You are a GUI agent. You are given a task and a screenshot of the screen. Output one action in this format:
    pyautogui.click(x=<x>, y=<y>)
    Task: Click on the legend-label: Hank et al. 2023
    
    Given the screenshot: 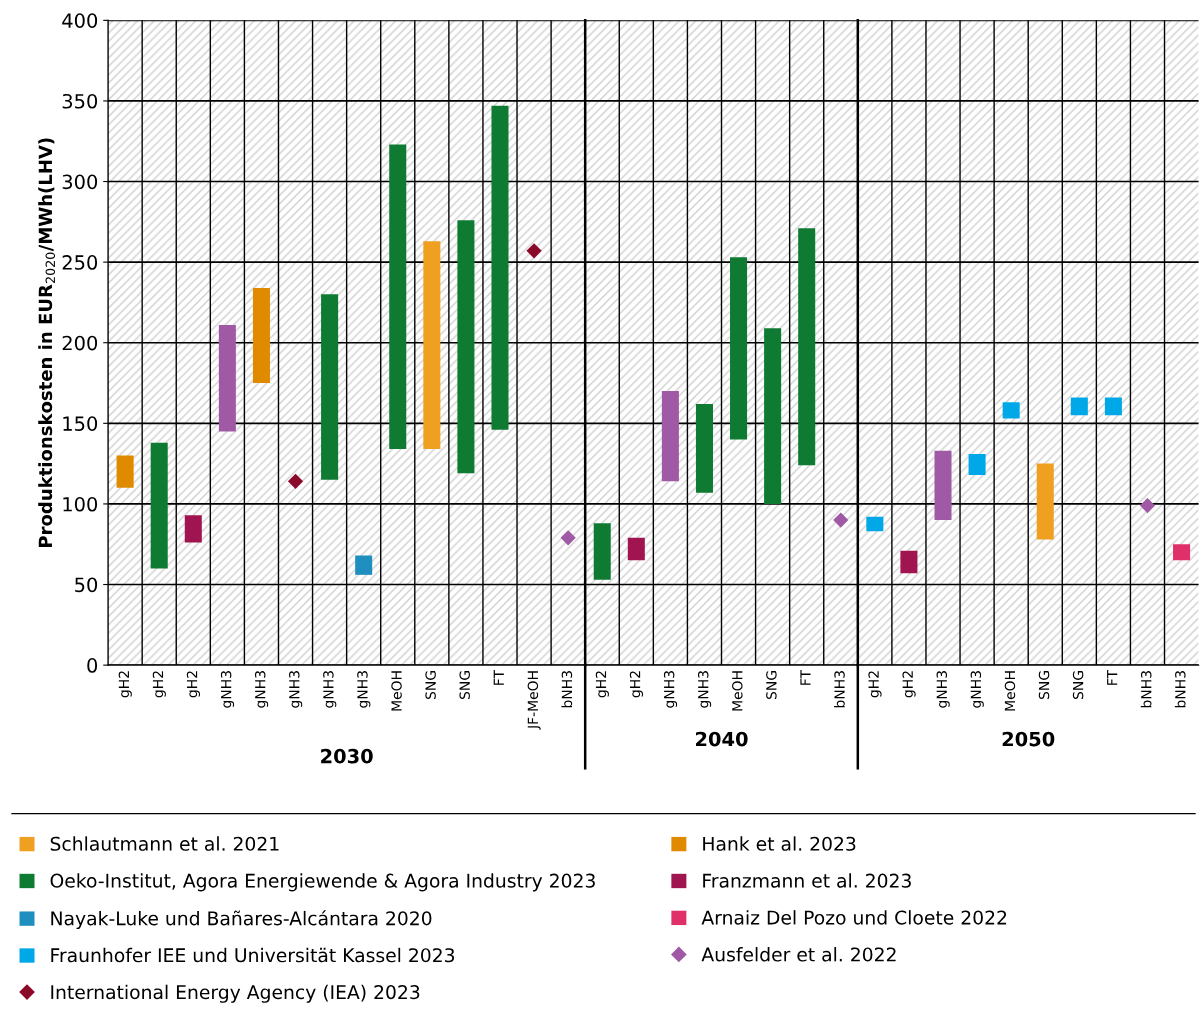 What is the action you would take?
    pyautogui.click(x=779, y=843)
    